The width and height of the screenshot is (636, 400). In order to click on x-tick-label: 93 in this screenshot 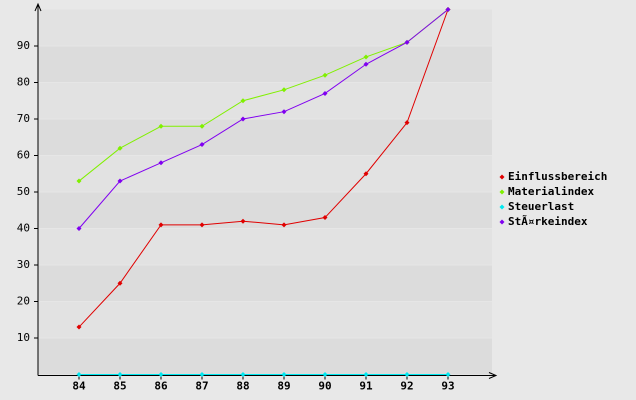, I will do `click(447, 386)`.